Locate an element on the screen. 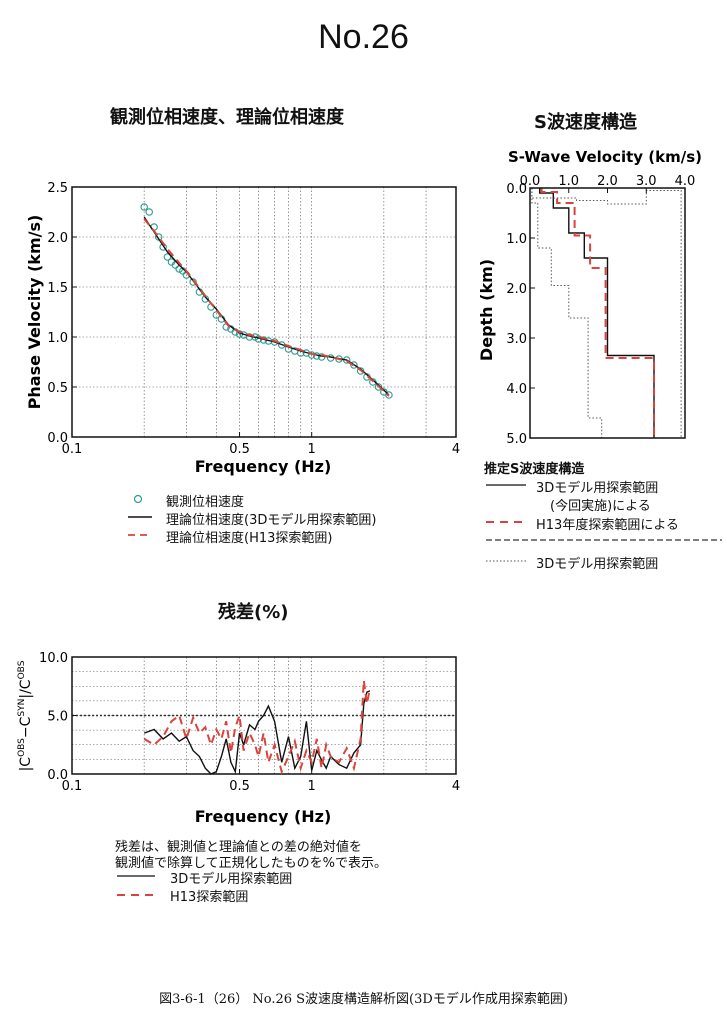 This screenshot has height=1014, width=727. phase-grid is located at coordinates (264, 312).